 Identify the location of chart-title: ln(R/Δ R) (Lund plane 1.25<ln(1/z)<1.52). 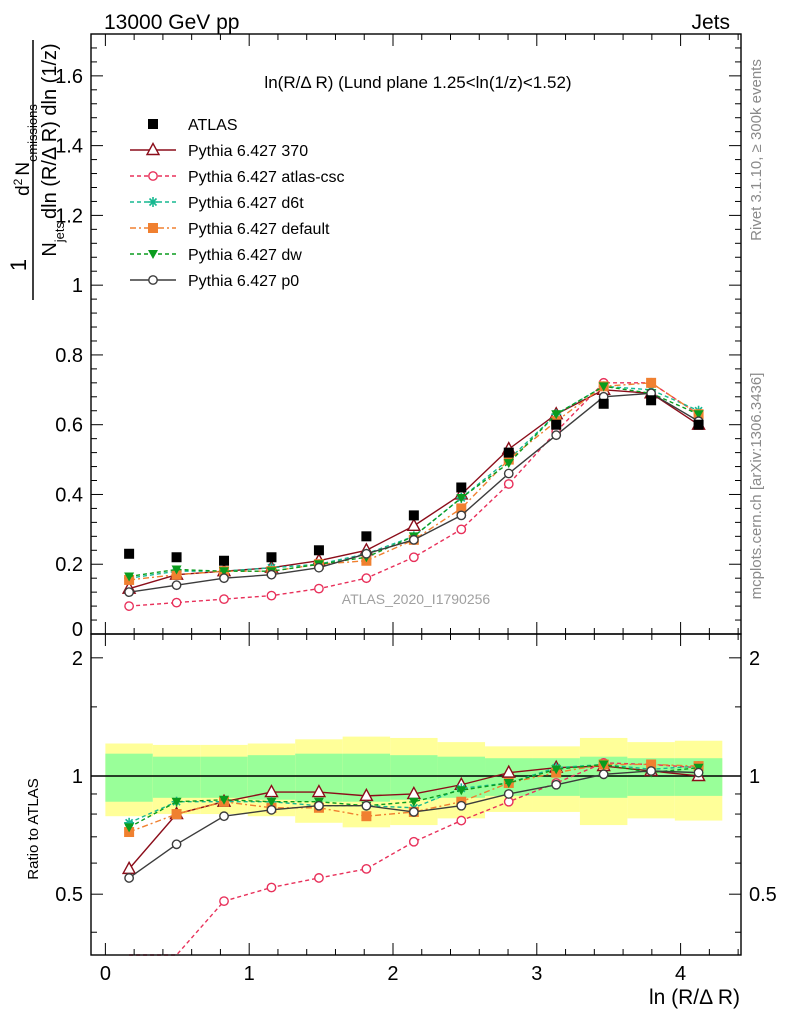
(417, 82).